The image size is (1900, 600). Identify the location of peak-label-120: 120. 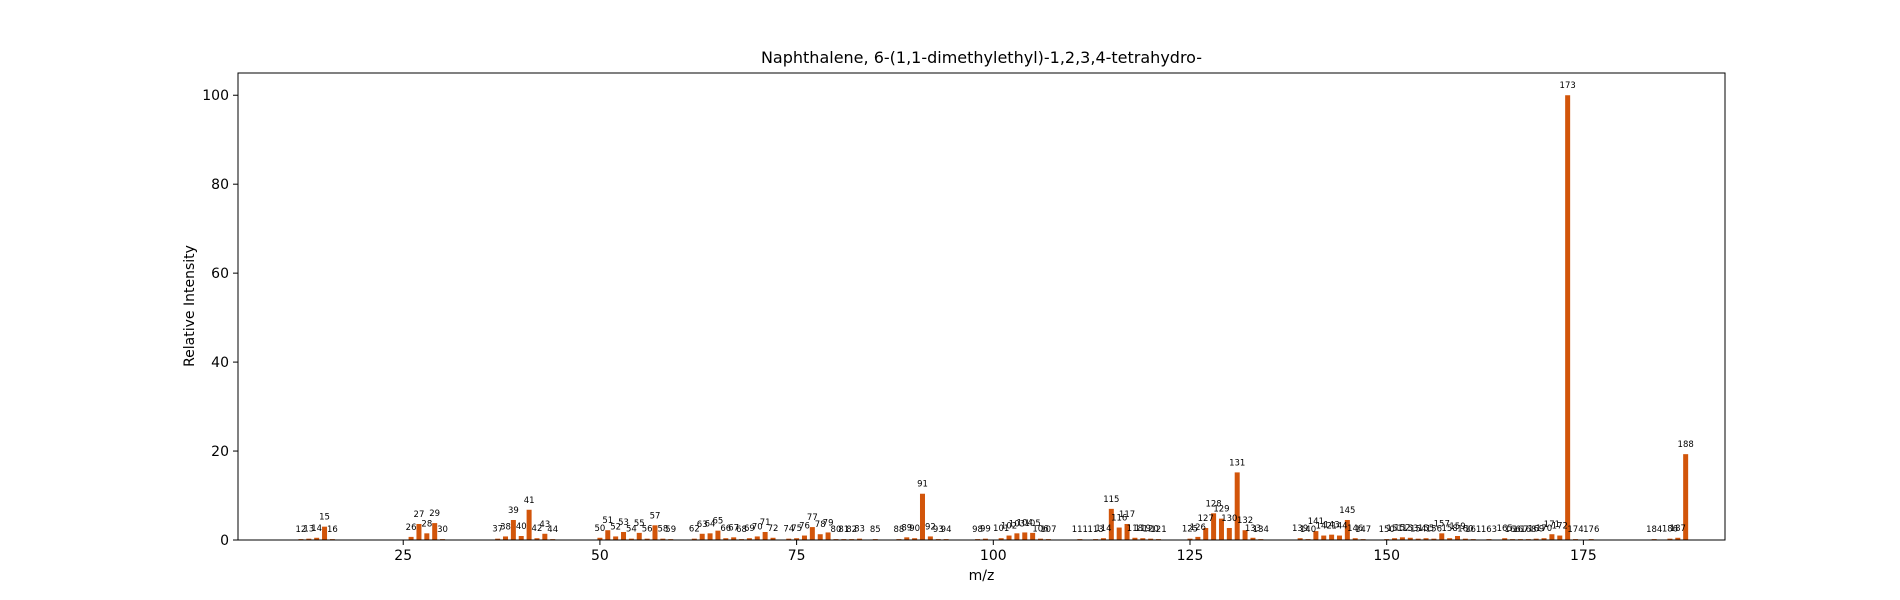
(1151, 530).